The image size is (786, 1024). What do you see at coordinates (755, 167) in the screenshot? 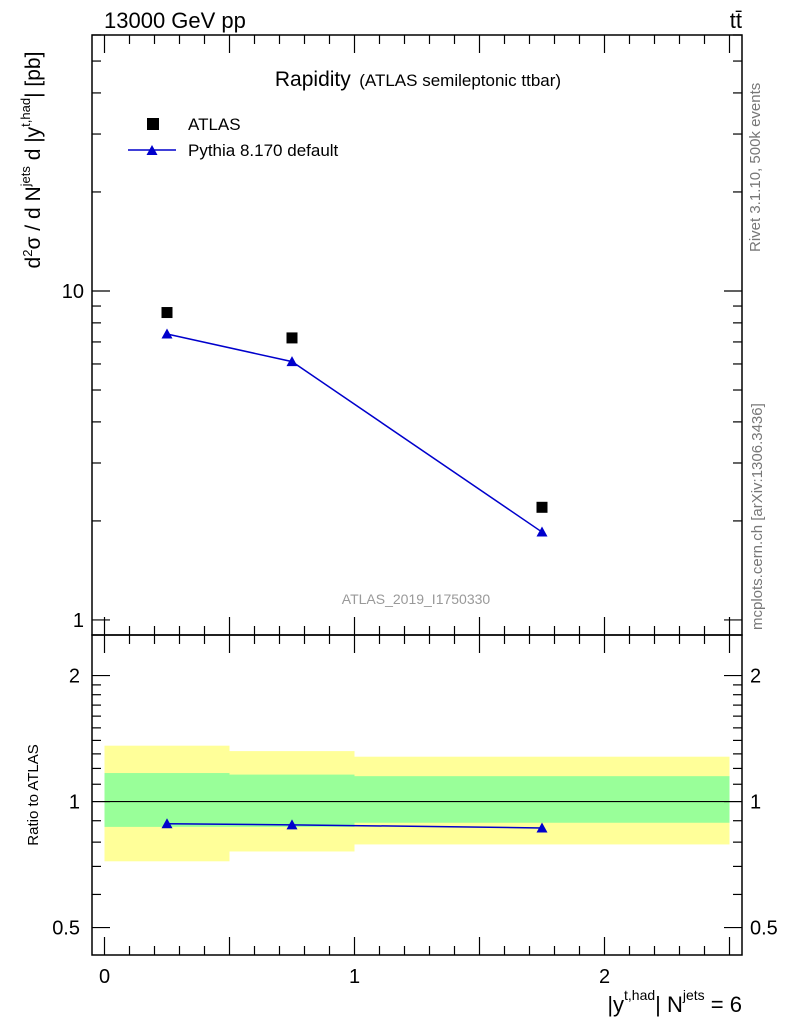
I see `rivet-version-label: Rivet 3.1.10, 500k events` at bounding box center [755, 167].